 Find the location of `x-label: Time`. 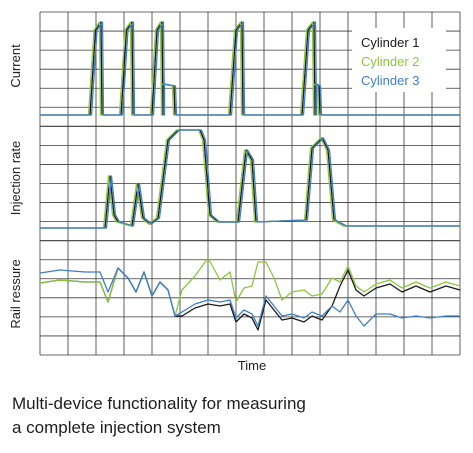

x-label: Time is located at coordinates (252, 365).